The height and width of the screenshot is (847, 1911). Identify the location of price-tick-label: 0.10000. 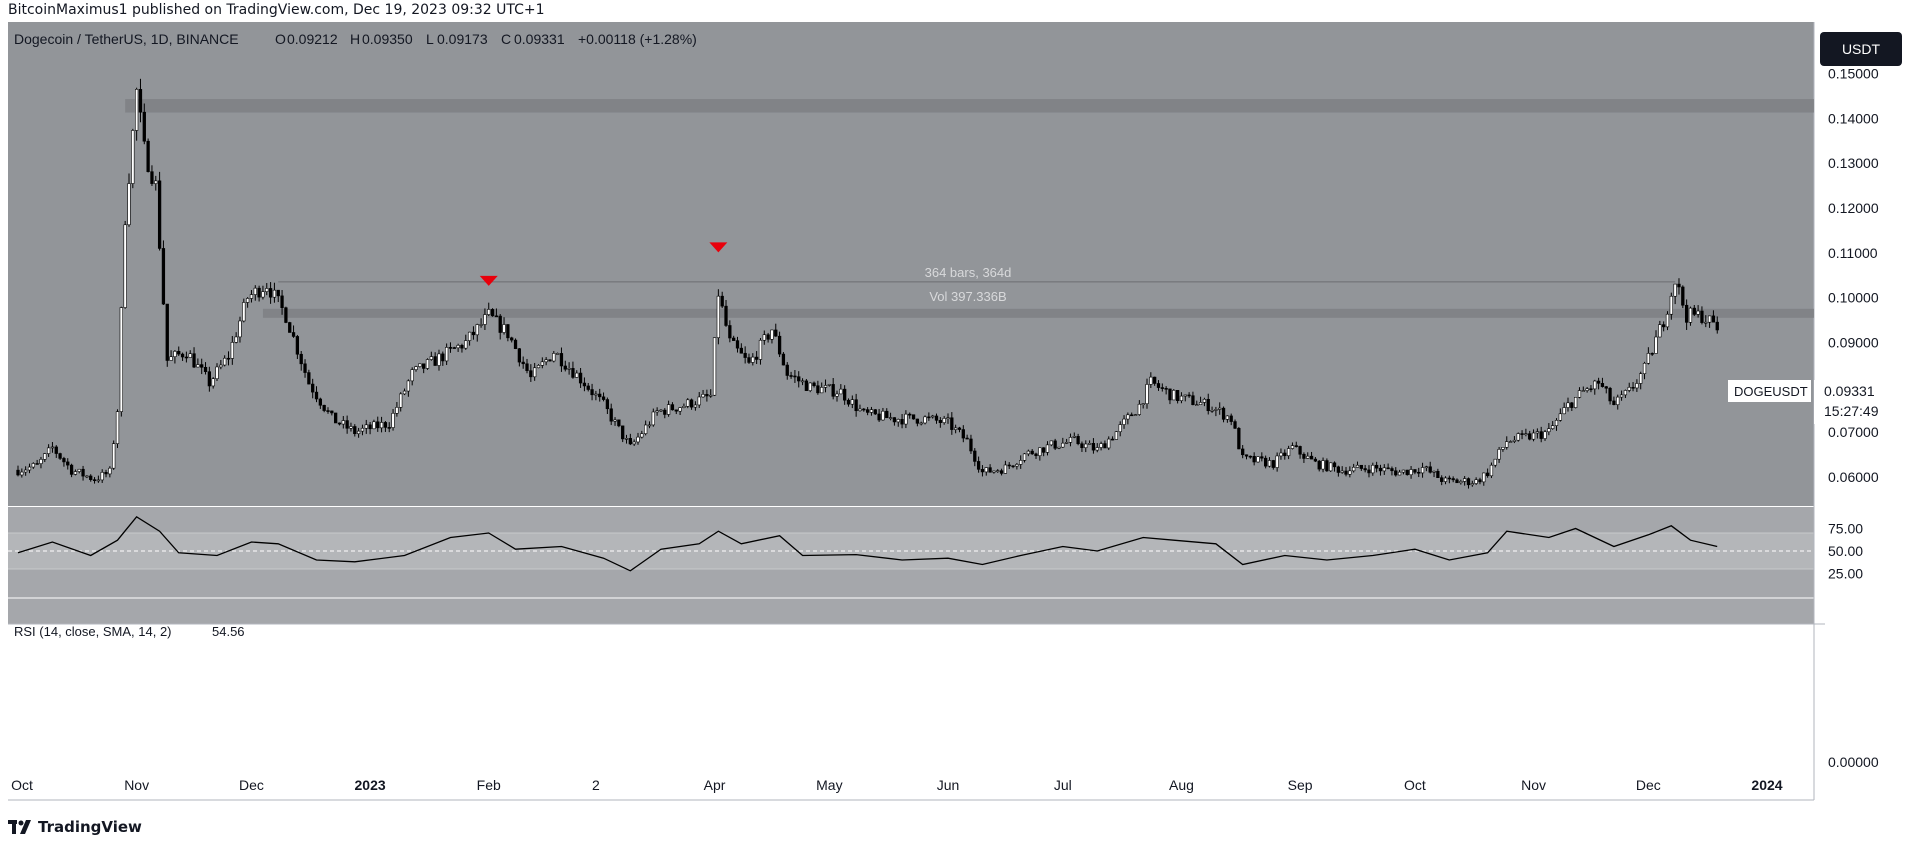
(1853, 298).